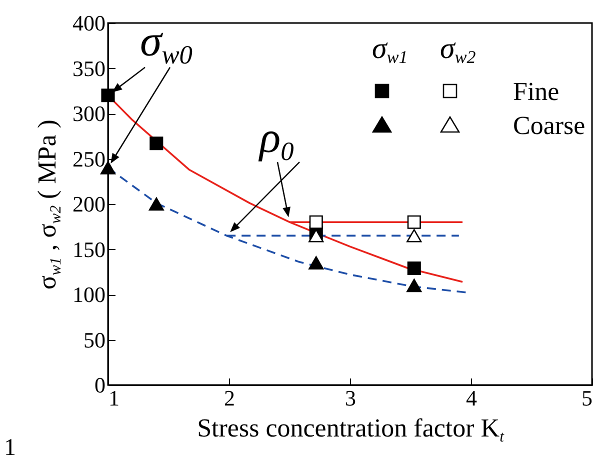 This screenshot has width=600, height=459. Describe the element at coordinates (89, 204) in the screenshot. I see `y-tick-label: 200` at that location.